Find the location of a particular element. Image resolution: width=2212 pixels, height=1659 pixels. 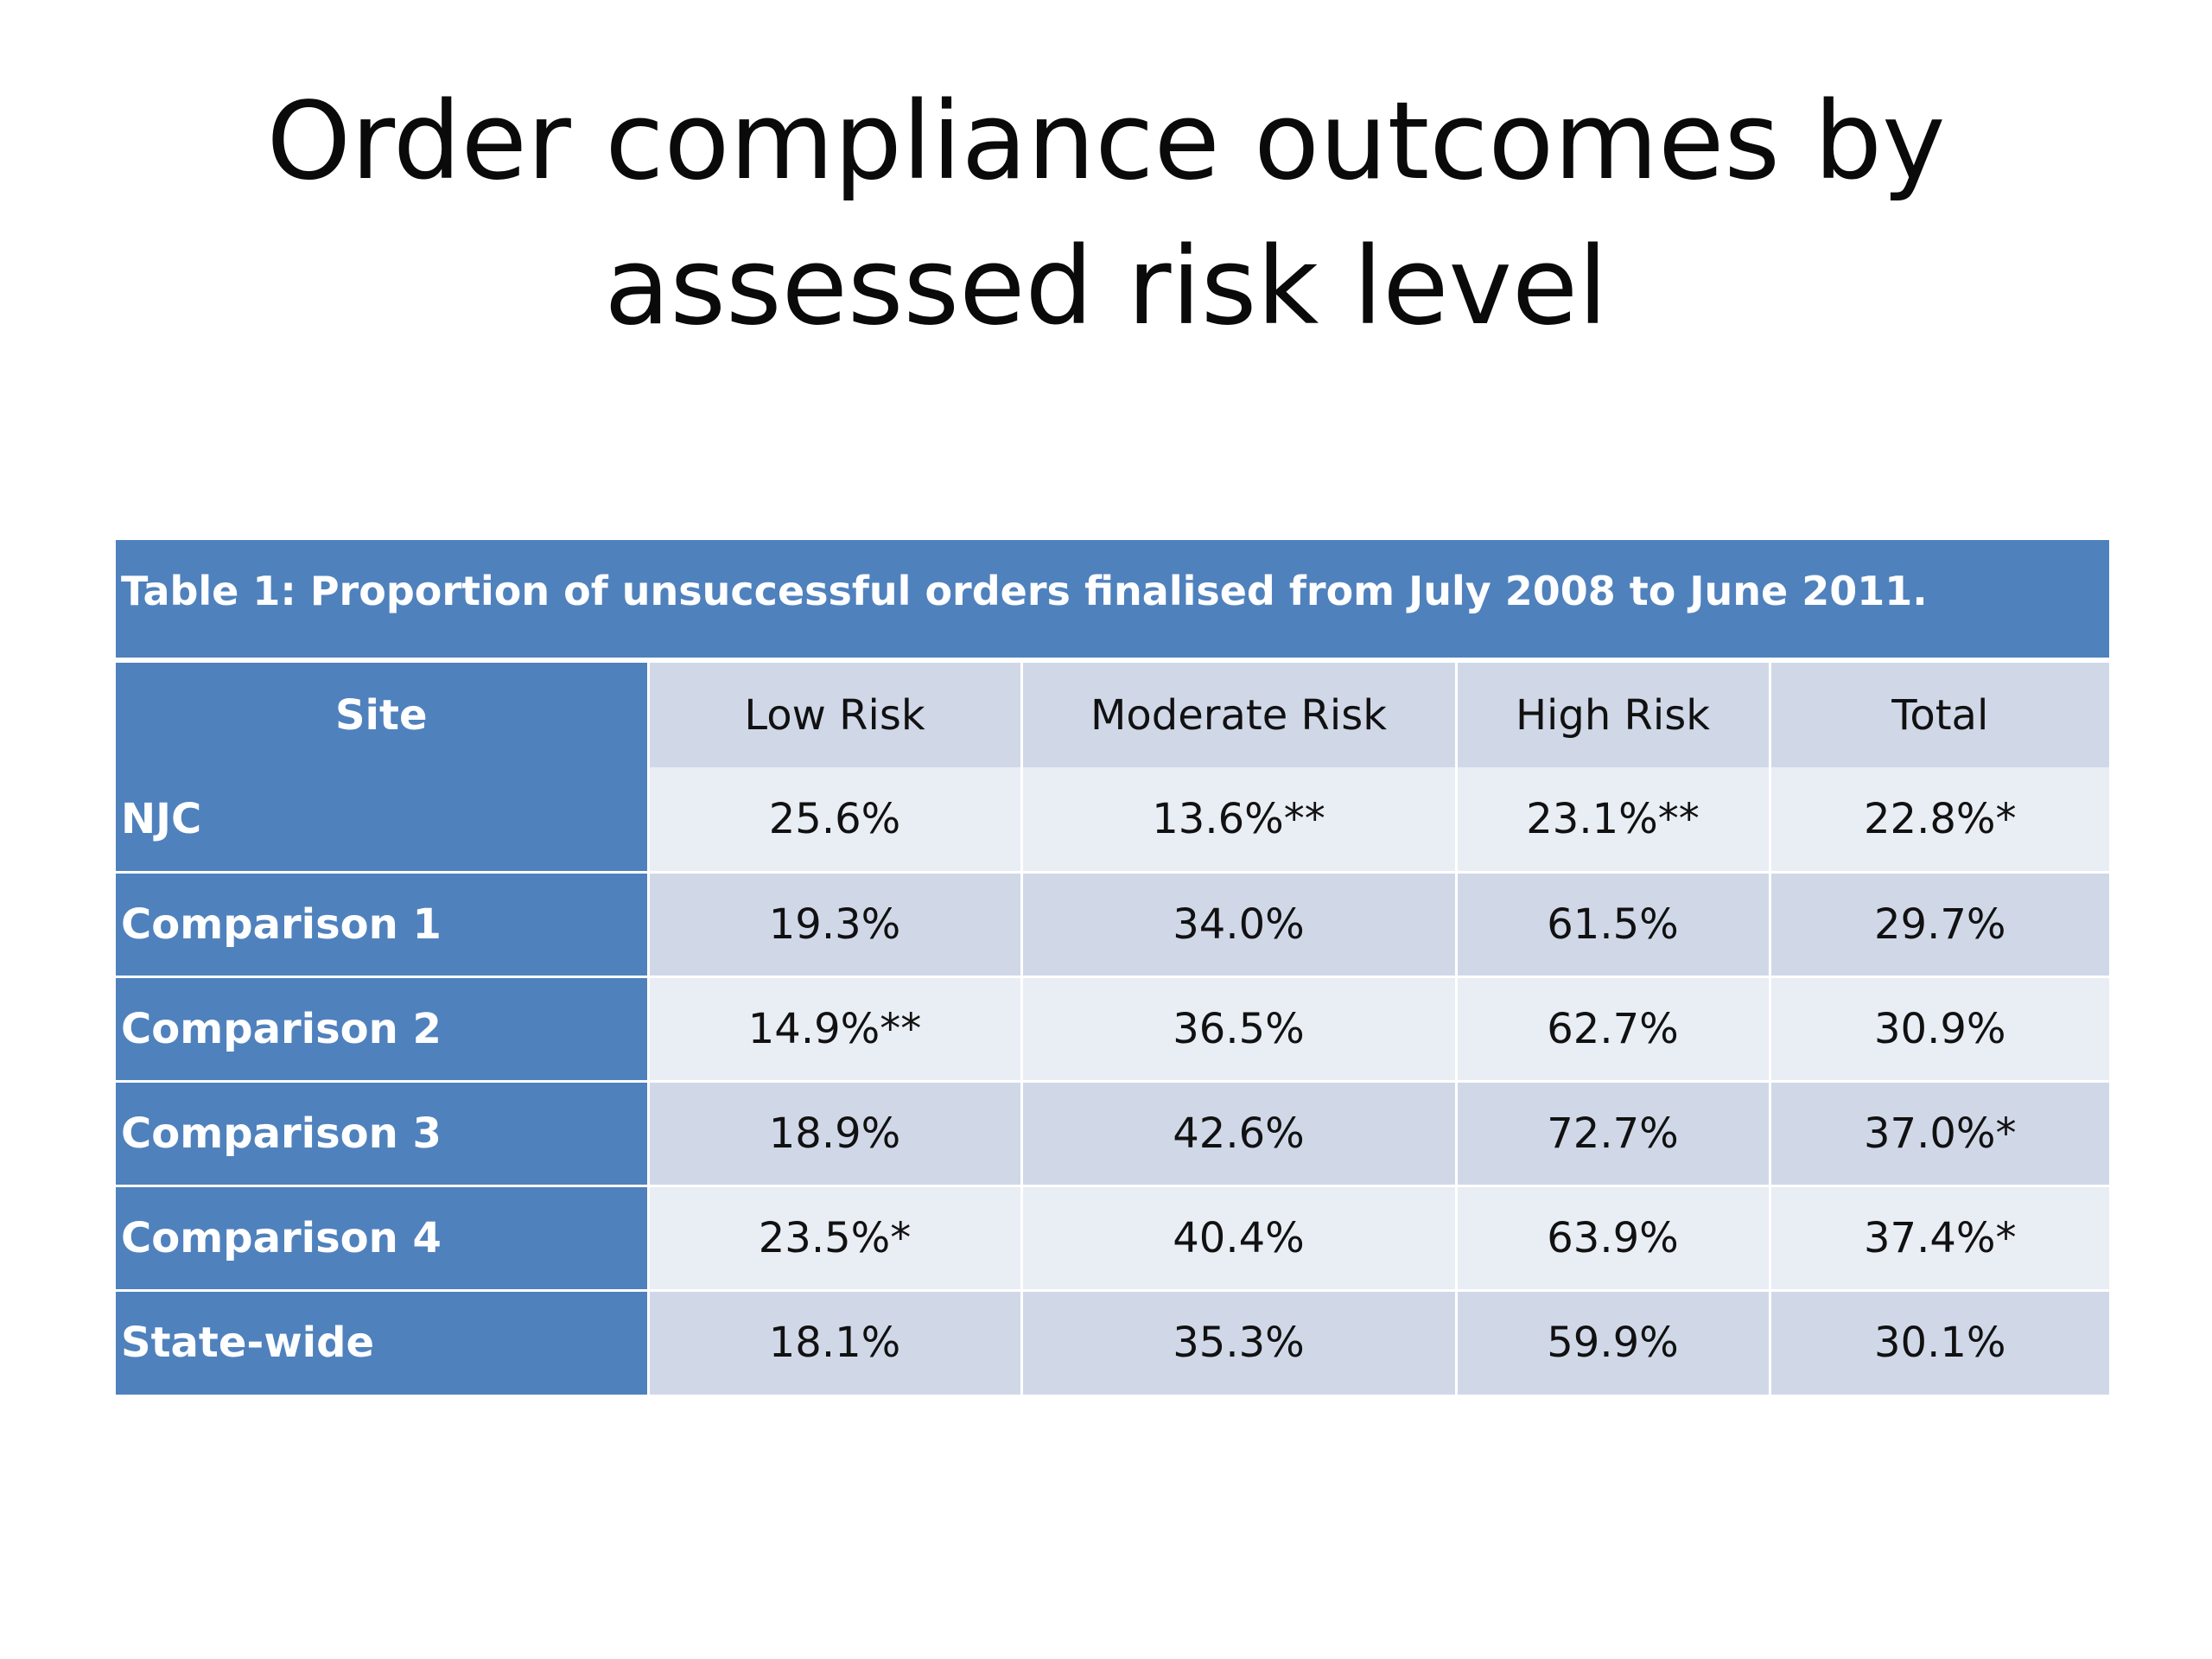

table-row: Comparison 3 18.9% 42.6% 72.7% 37.0%* is located at coordinates (1112, 1133).